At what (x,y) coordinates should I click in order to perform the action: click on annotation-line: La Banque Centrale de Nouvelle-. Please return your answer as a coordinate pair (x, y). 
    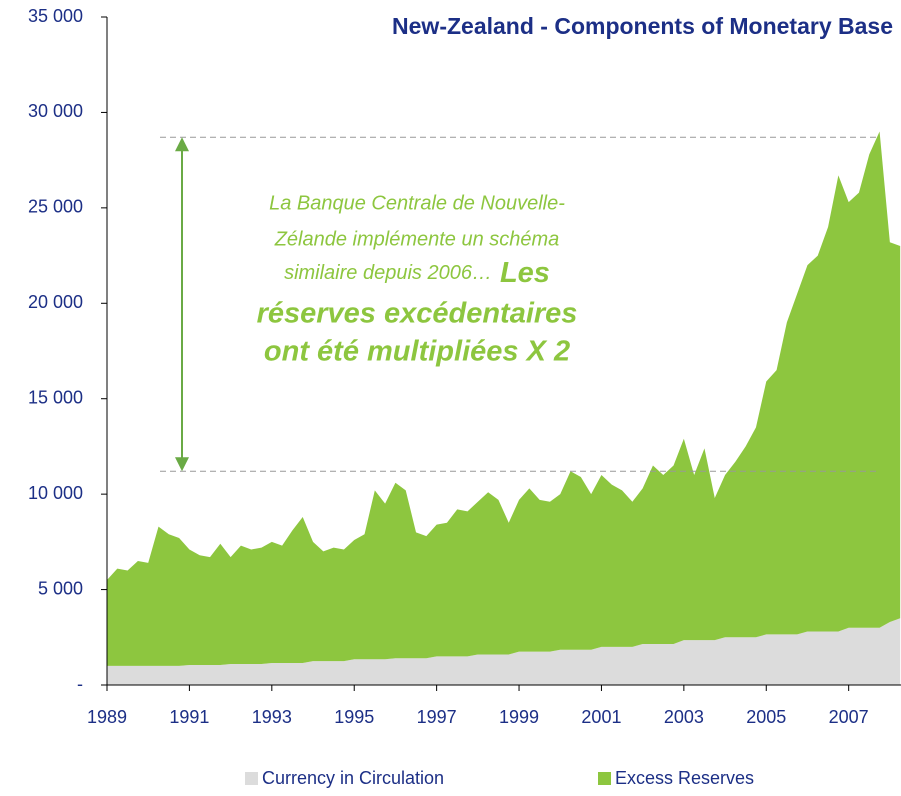
    Looking at the image, I should click on (417, 203).